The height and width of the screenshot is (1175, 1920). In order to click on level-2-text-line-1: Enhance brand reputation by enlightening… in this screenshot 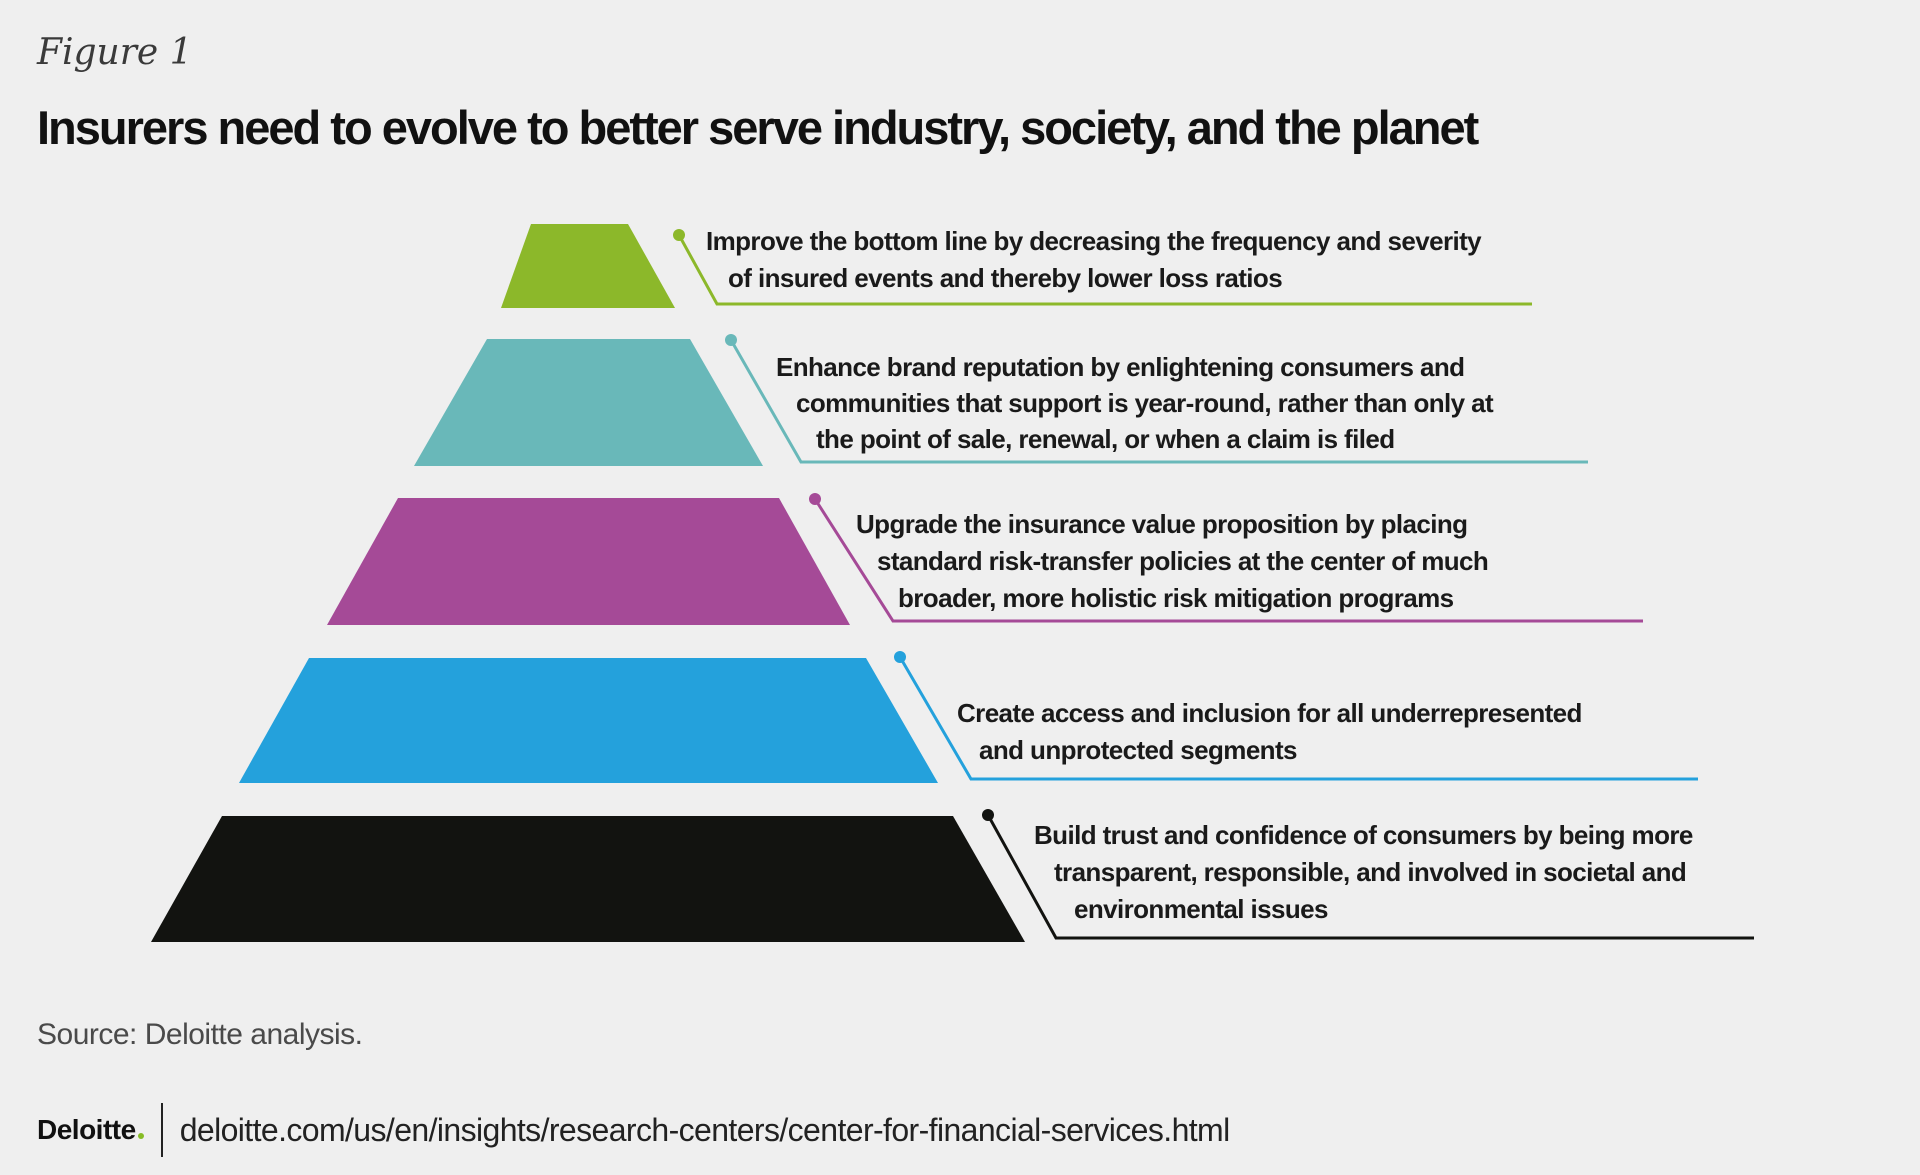, I will do `click(1120, 367)`.